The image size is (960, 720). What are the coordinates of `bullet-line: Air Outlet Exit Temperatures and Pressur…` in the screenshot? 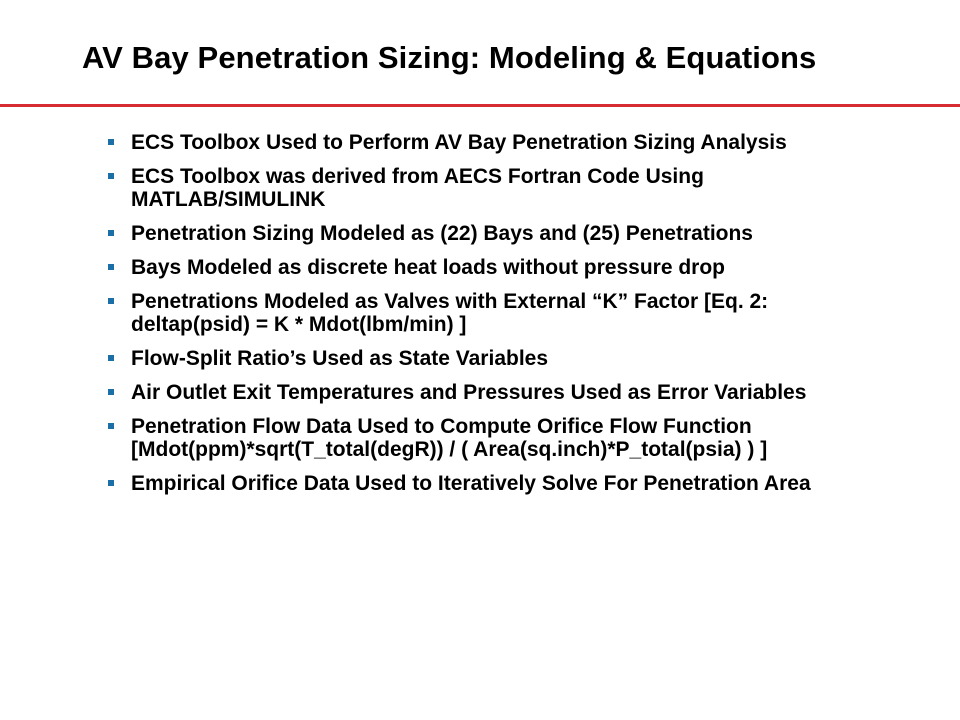 It's located at (469, 392).